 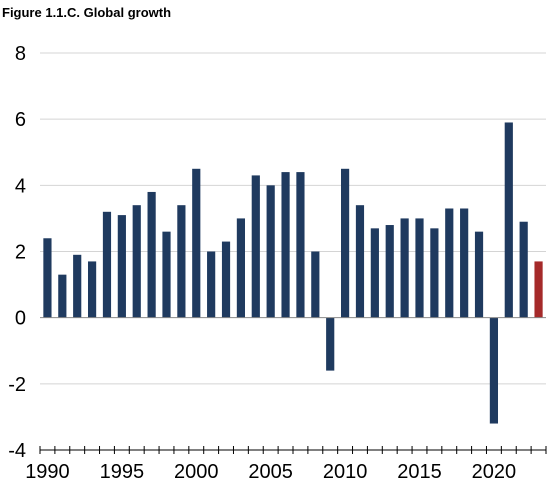 I want to click on bar-1993, so click(x=92, y=289).